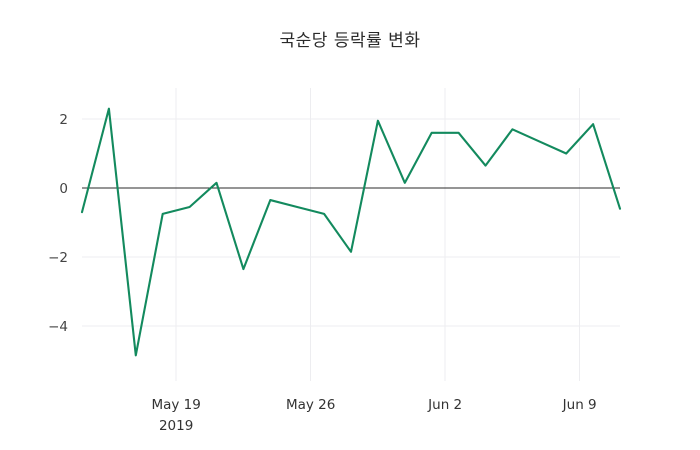 This screenshot has width=700, height=450. Describe the element at coordinates (58, 223) in the screenshot. I see `y-axis-tick-labels: 2 0 −2 −4` at that location.